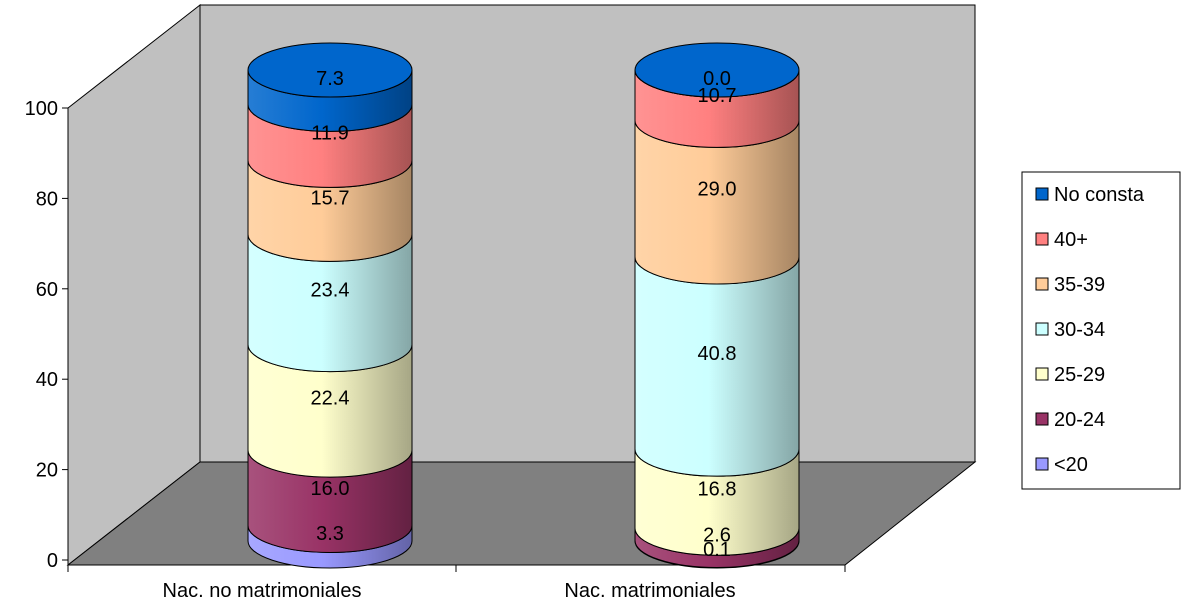  I want to click on legend-item: 40+, so click(1061, 240).